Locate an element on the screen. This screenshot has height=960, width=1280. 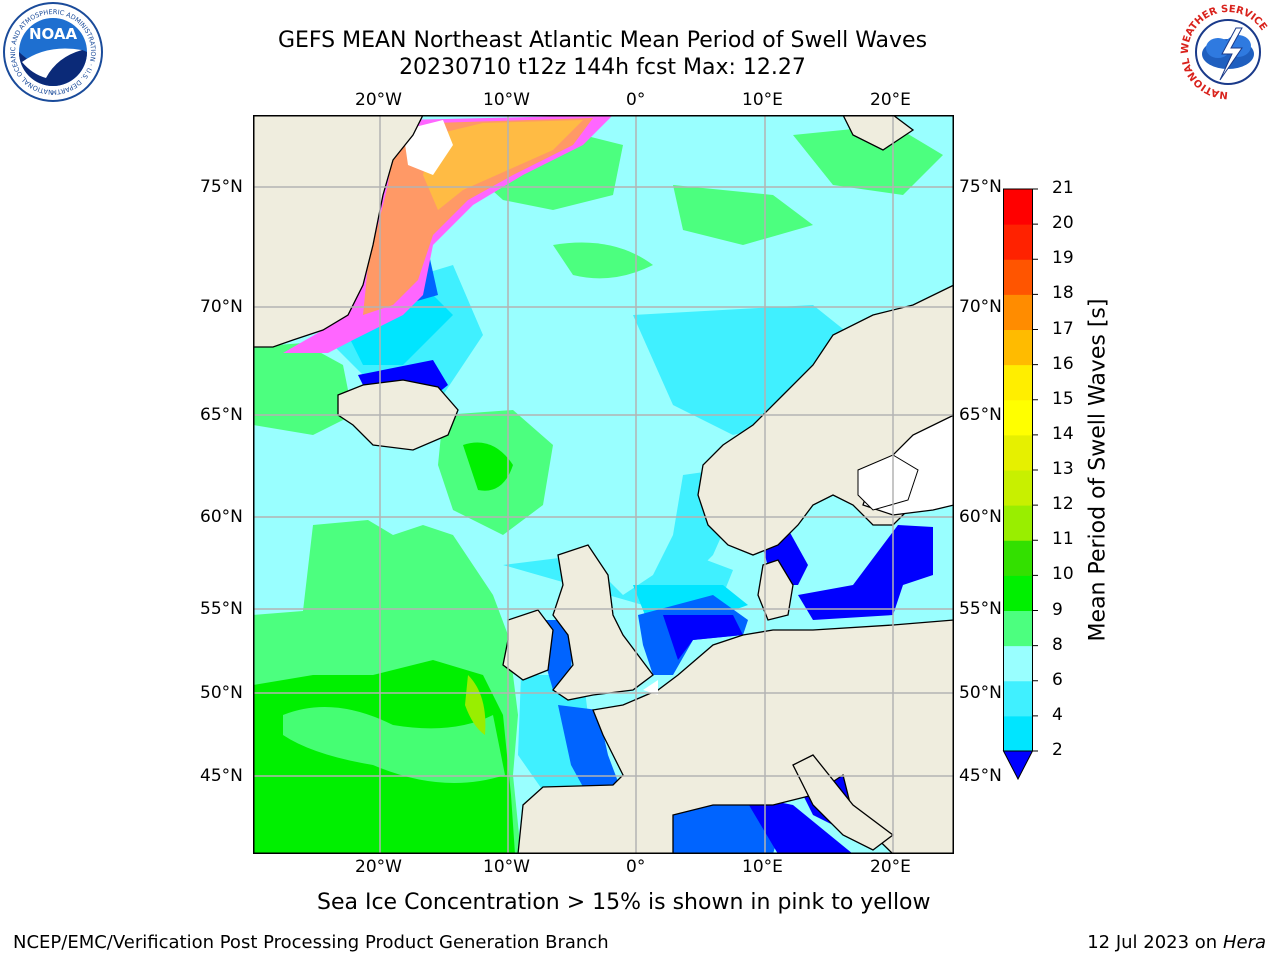
lon-label-top-0: 0° is located at coordinates (636, 100).